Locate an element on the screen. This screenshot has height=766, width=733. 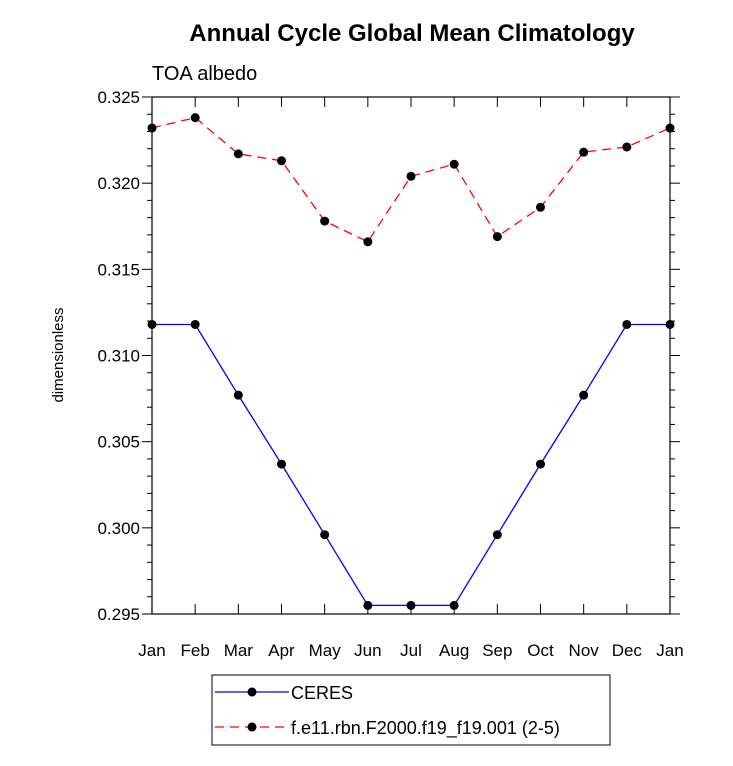
legend: CERES f.e11.rbn.F2000.f19_f19.001 (2-5) is located at coordinates (411, 710).